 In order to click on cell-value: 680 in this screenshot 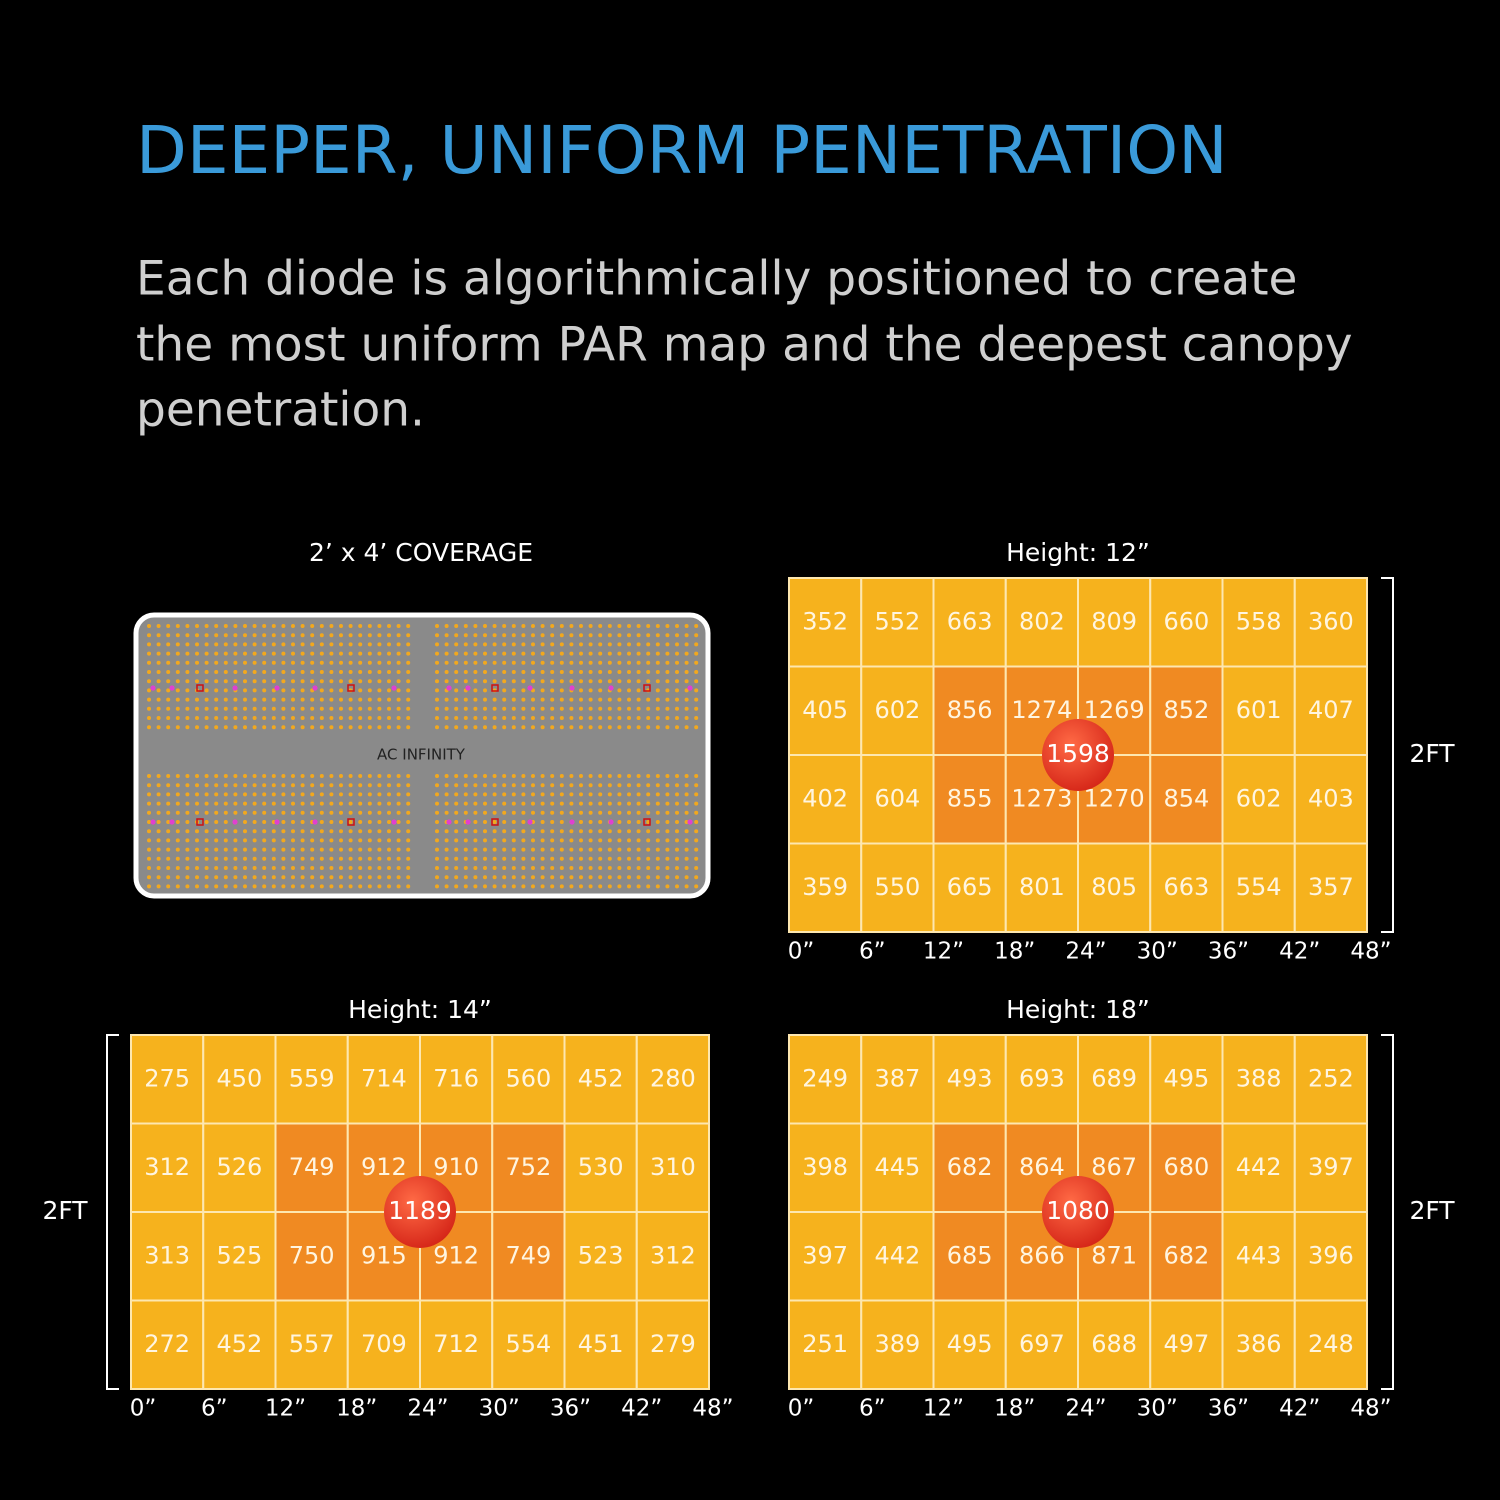, I will do `click(1186, 1167)`.